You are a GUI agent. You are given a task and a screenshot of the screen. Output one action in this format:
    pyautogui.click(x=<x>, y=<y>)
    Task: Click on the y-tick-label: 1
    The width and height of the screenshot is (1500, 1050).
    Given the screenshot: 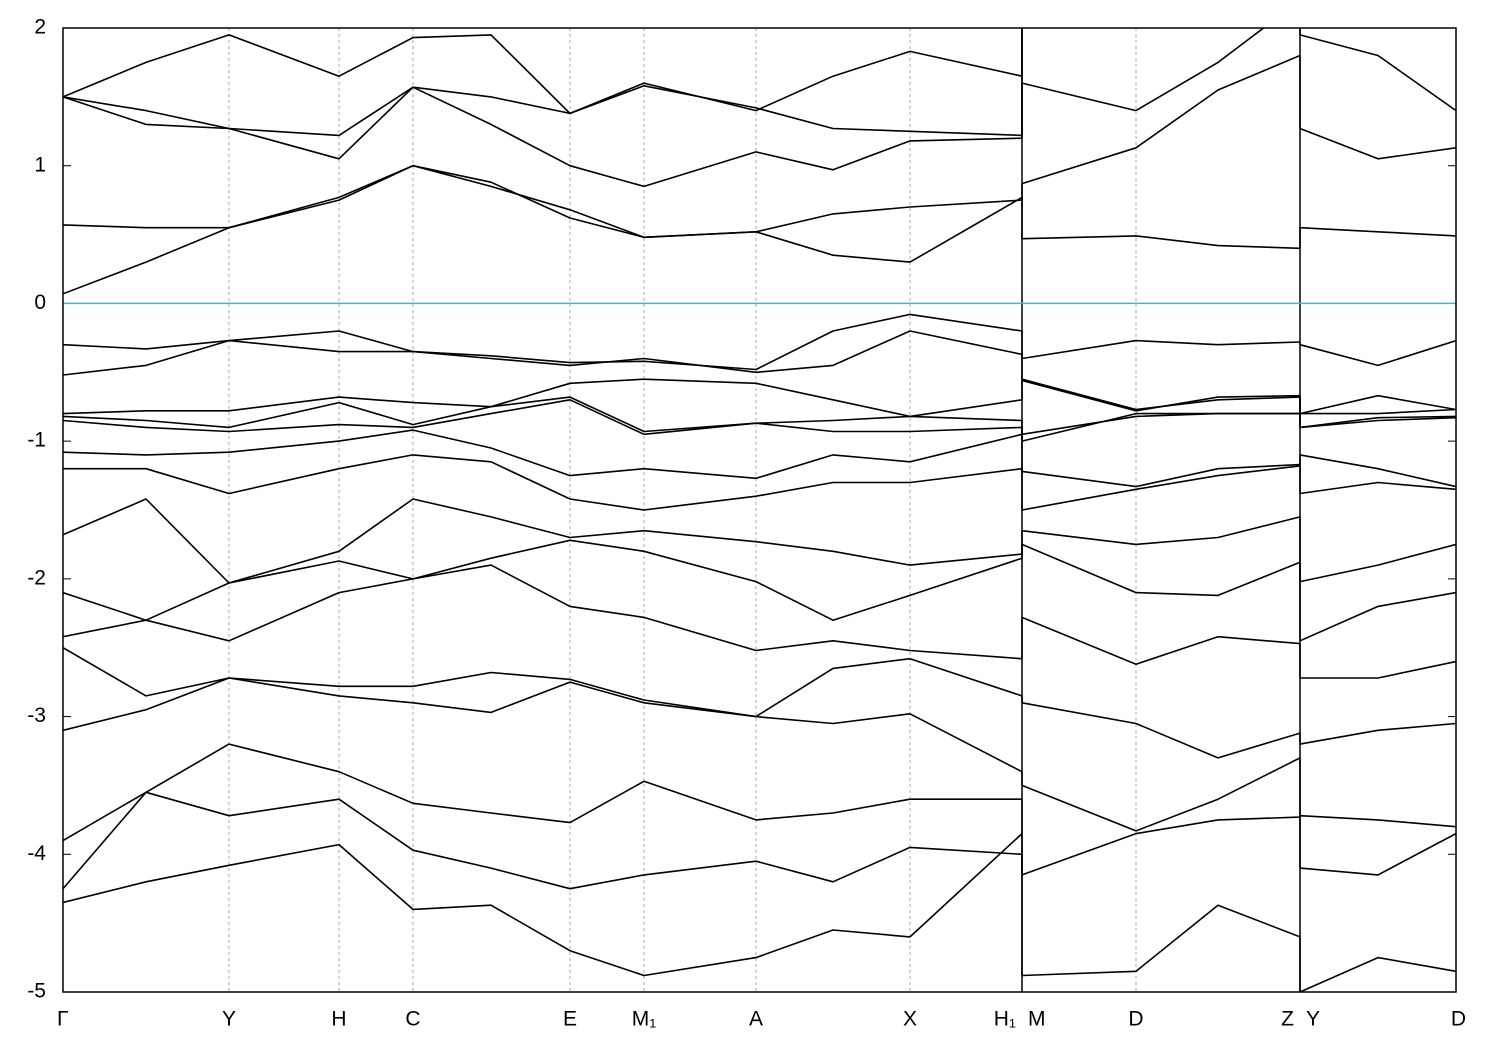 What is the action you would take?
    pyautogui.click(x=40, y=164)
    